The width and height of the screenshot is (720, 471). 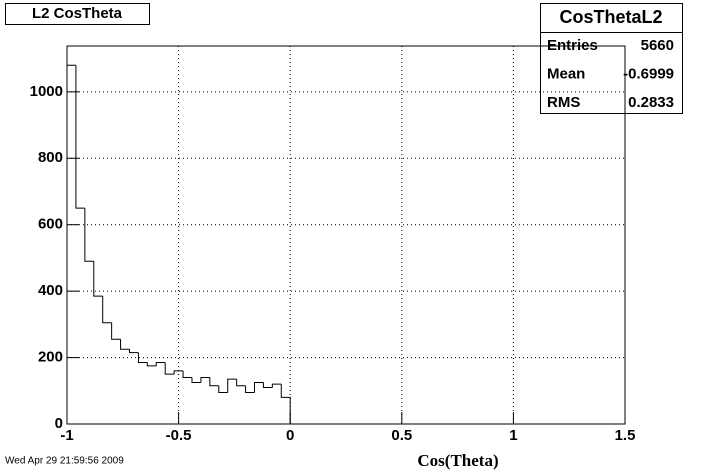 I want to click on timestamp: Wed Apr 29 21:59:56 2009, so click(x=64, y=461).